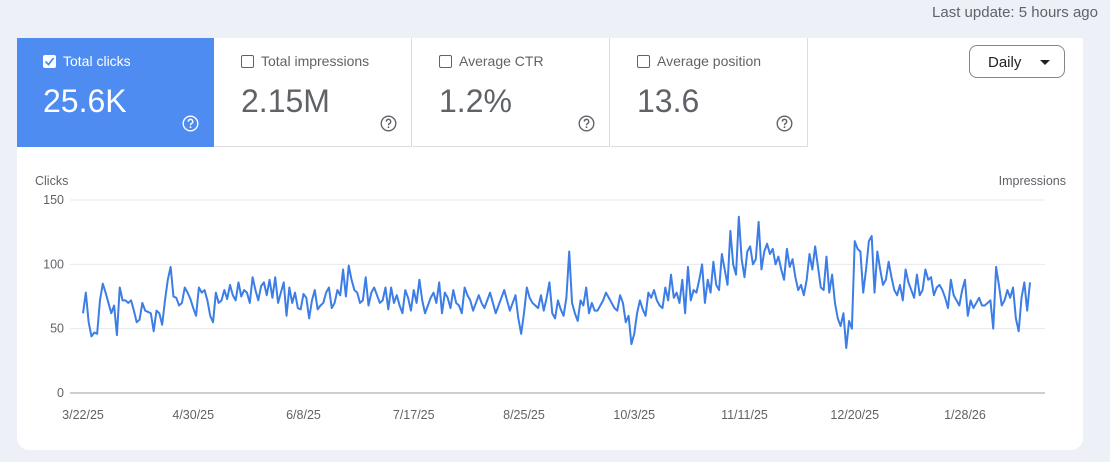 This screenshot has width=1110, height=462. What do you see at coordinates (475, 101) in the screenshot?
I see `metric-value: 1.2%` at bounding box center [475, 101].